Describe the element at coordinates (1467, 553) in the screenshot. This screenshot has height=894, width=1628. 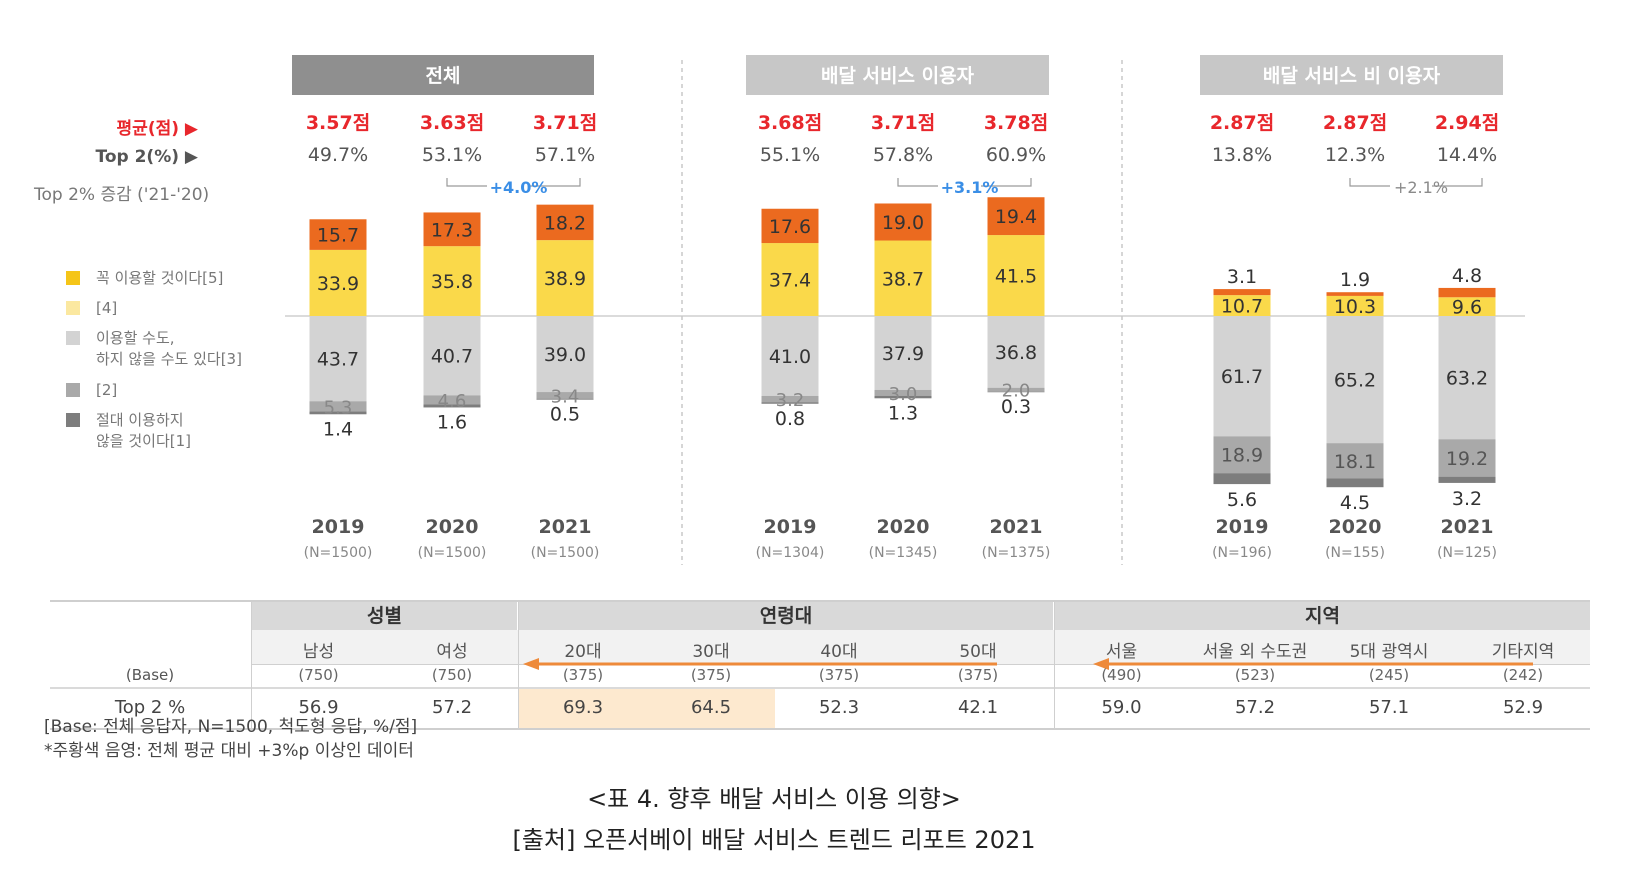
I see `n-label: (N=125)` at that location.